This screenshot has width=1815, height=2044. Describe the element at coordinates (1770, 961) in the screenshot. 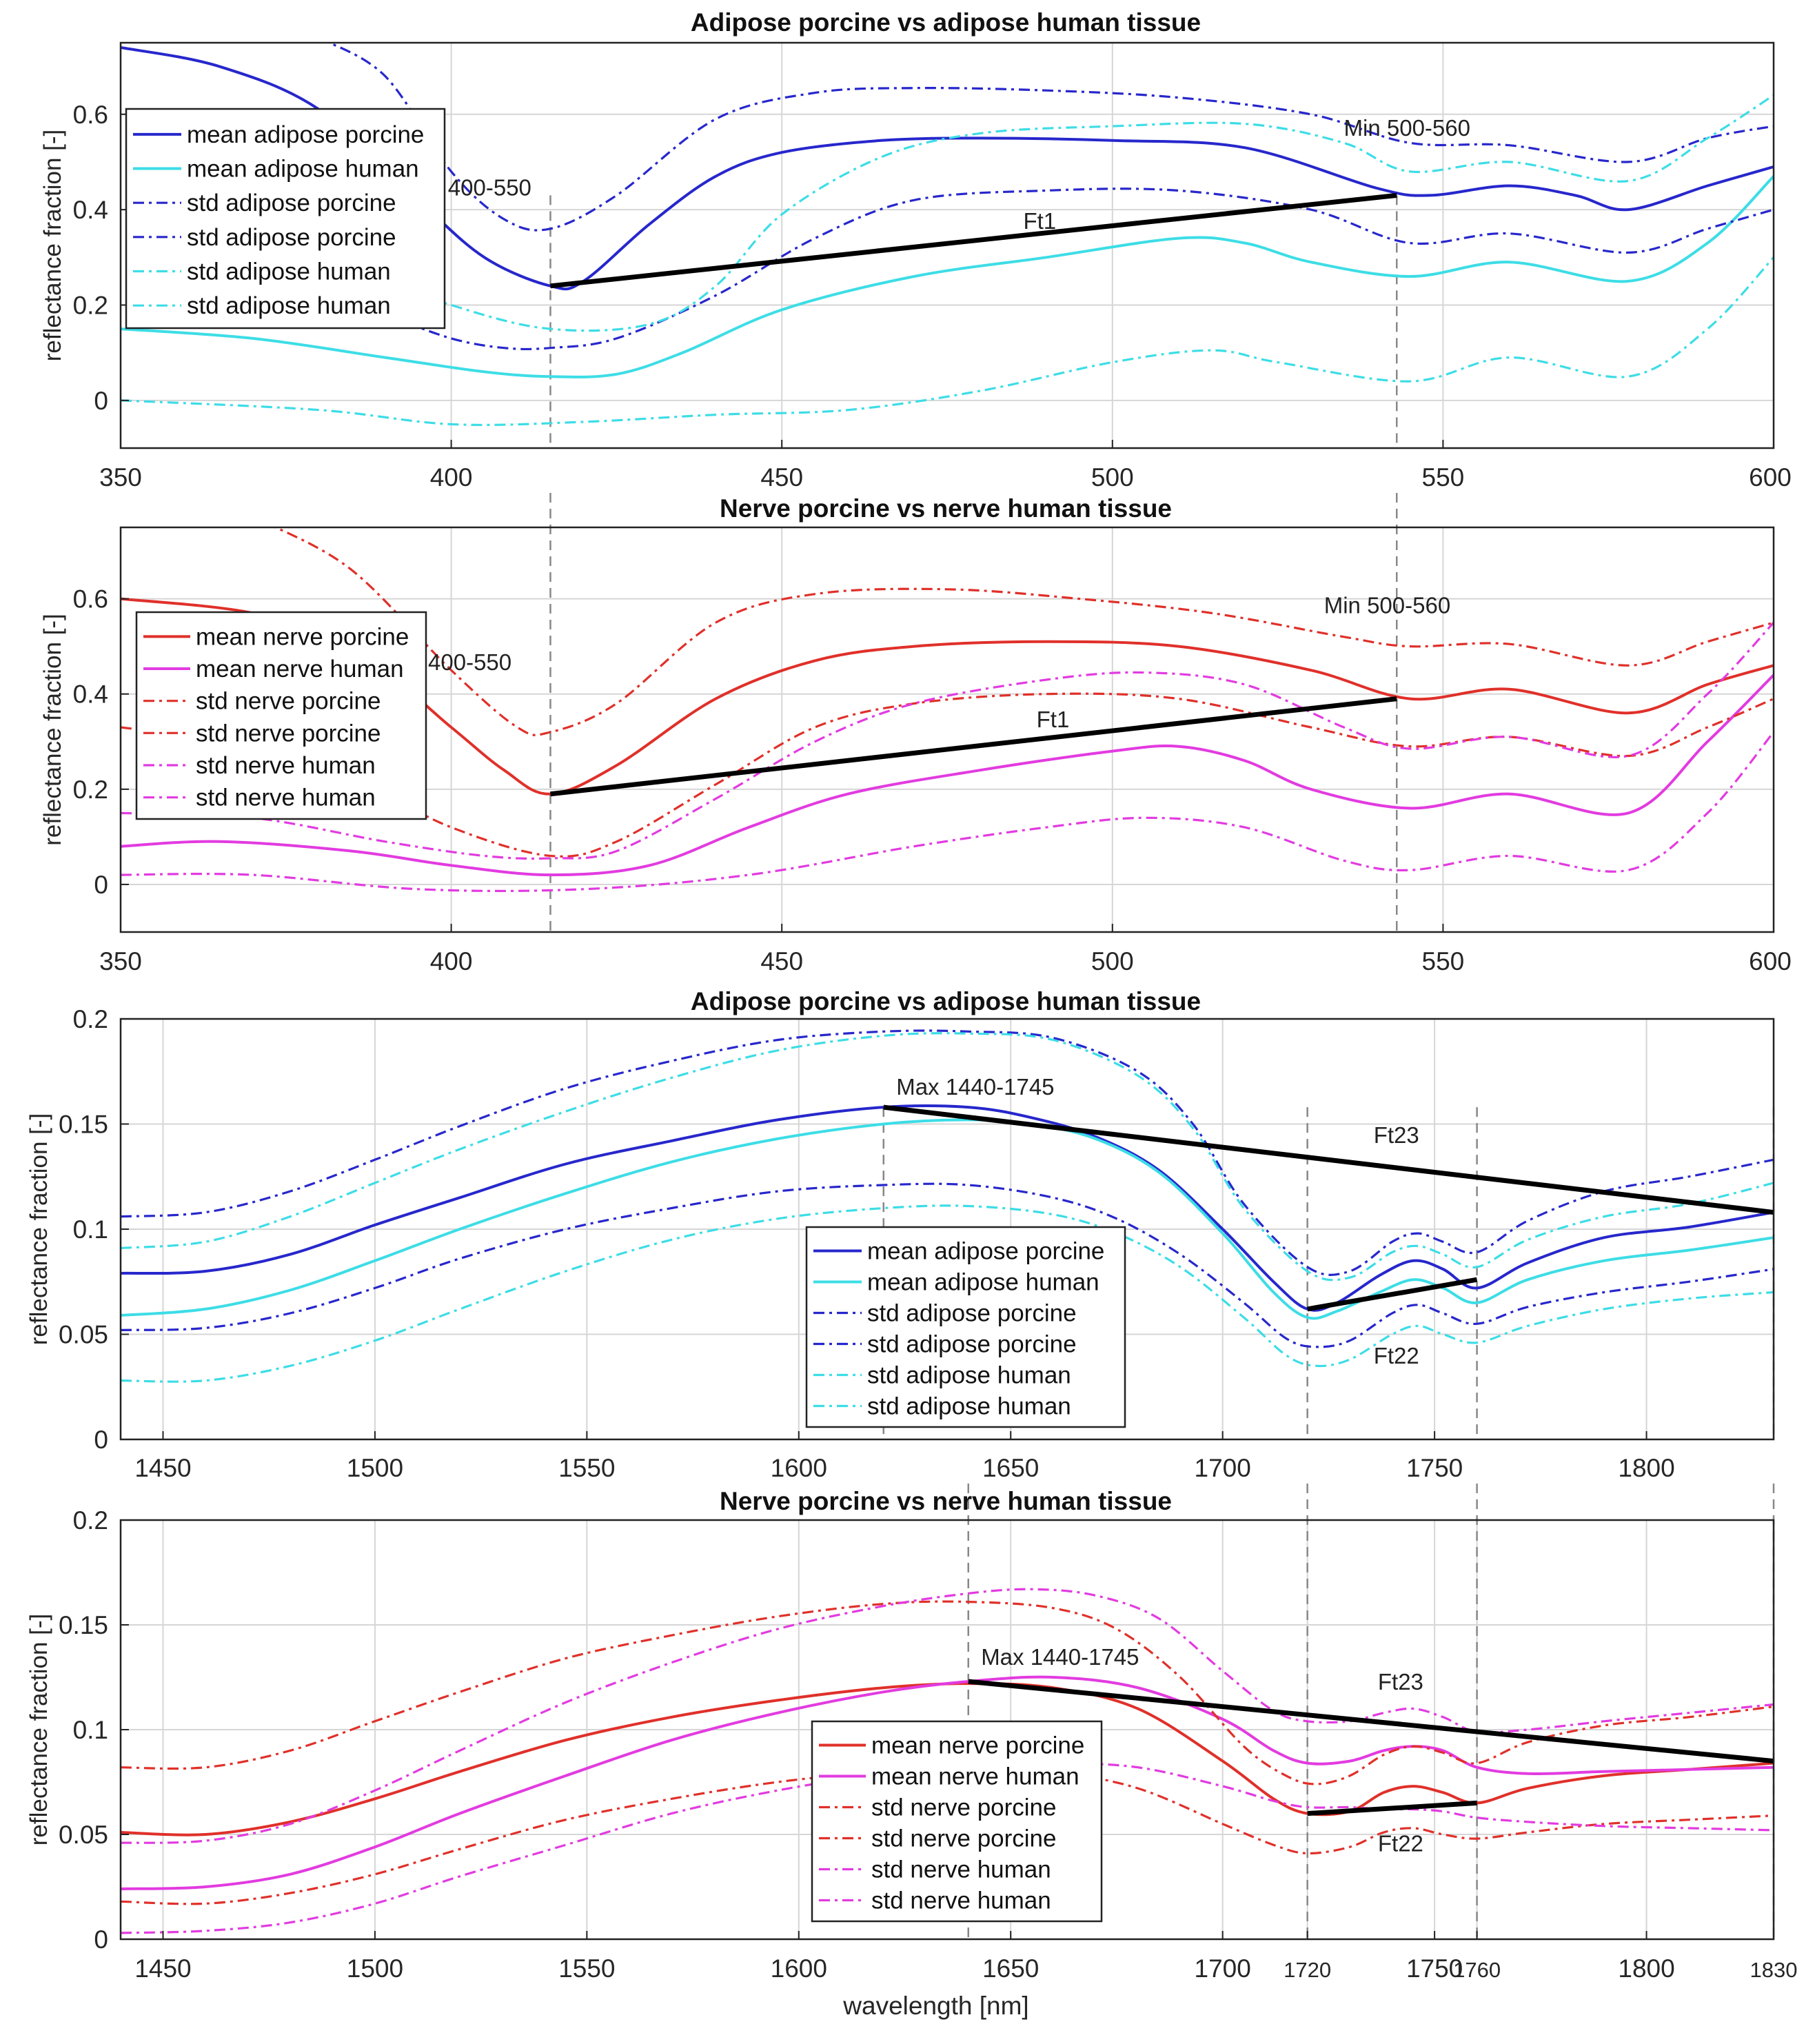

I see `x-tick-label: 600` at that location.